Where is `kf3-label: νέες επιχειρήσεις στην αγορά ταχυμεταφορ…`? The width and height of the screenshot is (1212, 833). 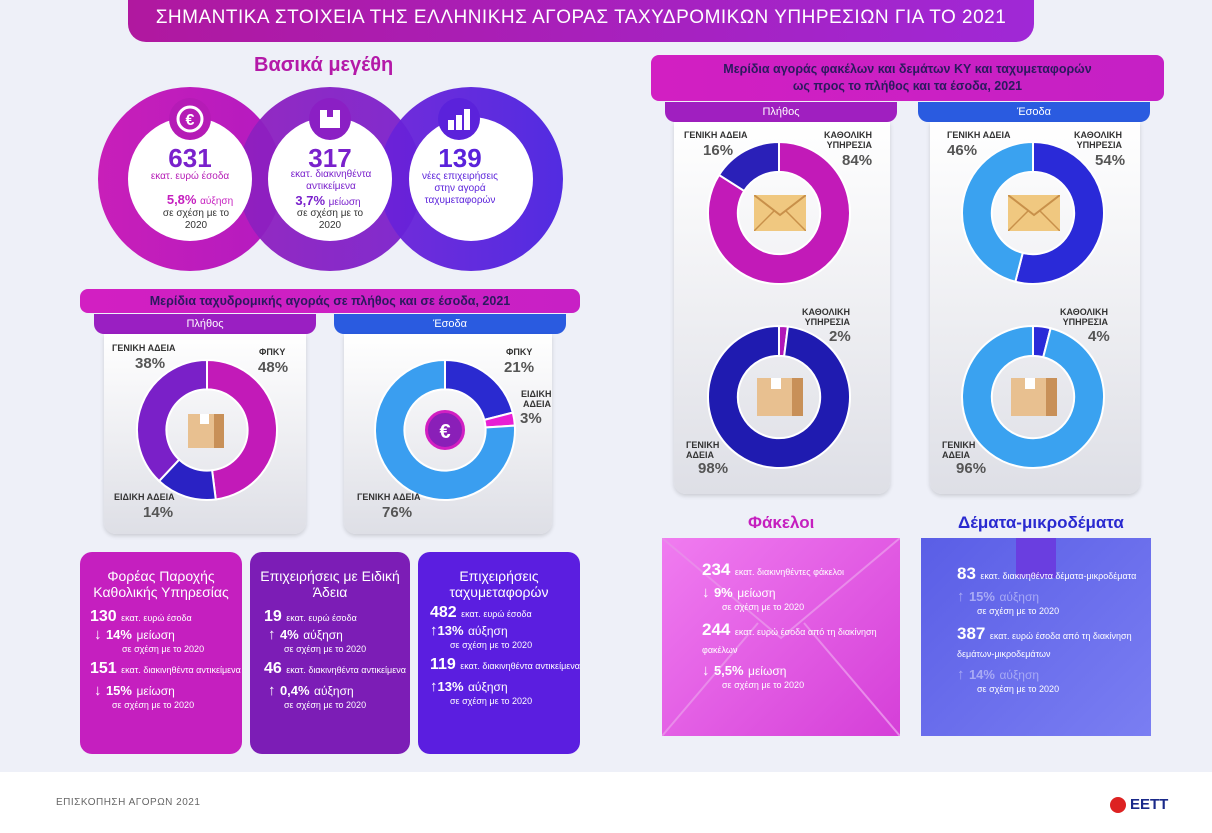 kf3-label: νέες επιχειρήσεις στην αγορά ταχυμεταφορ… is located at coordinates (460, 188).